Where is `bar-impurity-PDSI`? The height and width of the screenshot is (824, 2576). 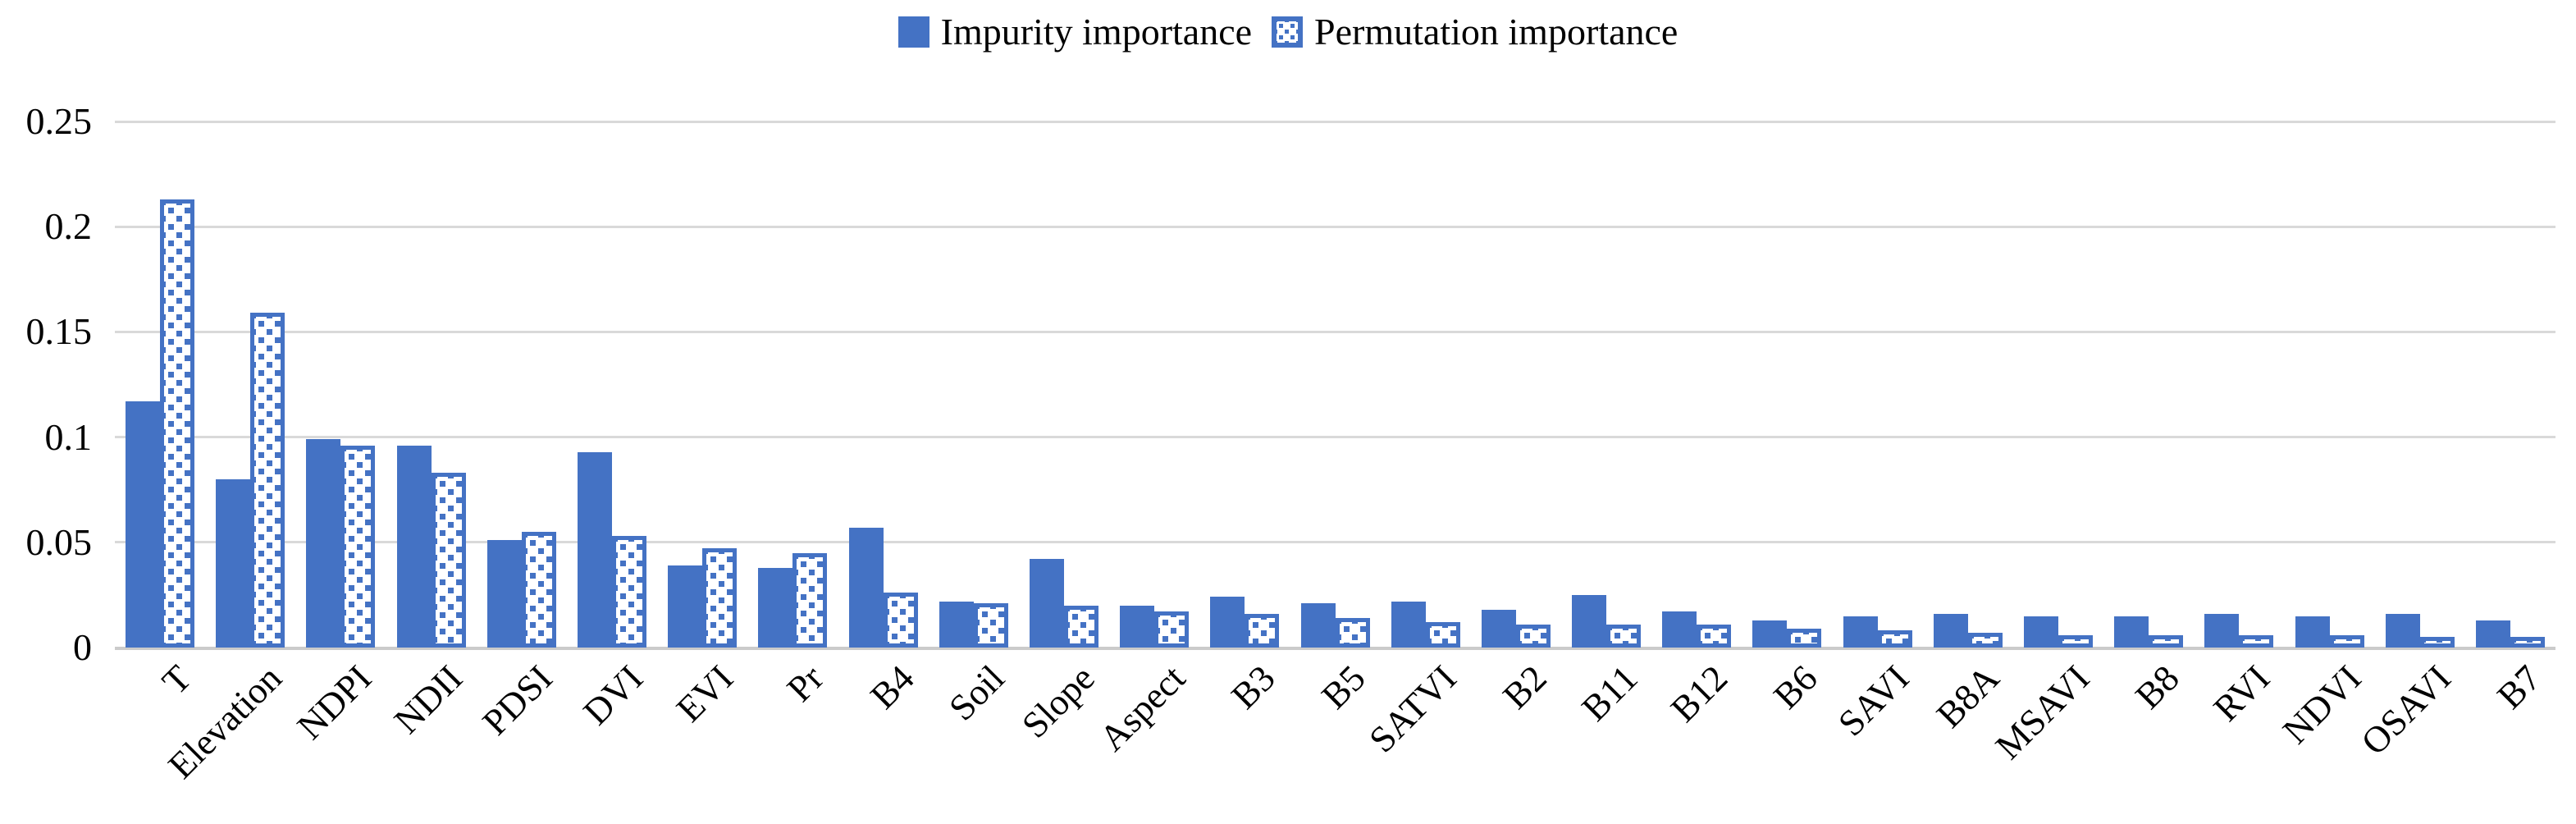
bar-impurity-PDSI is located at coordinates (505, 594).